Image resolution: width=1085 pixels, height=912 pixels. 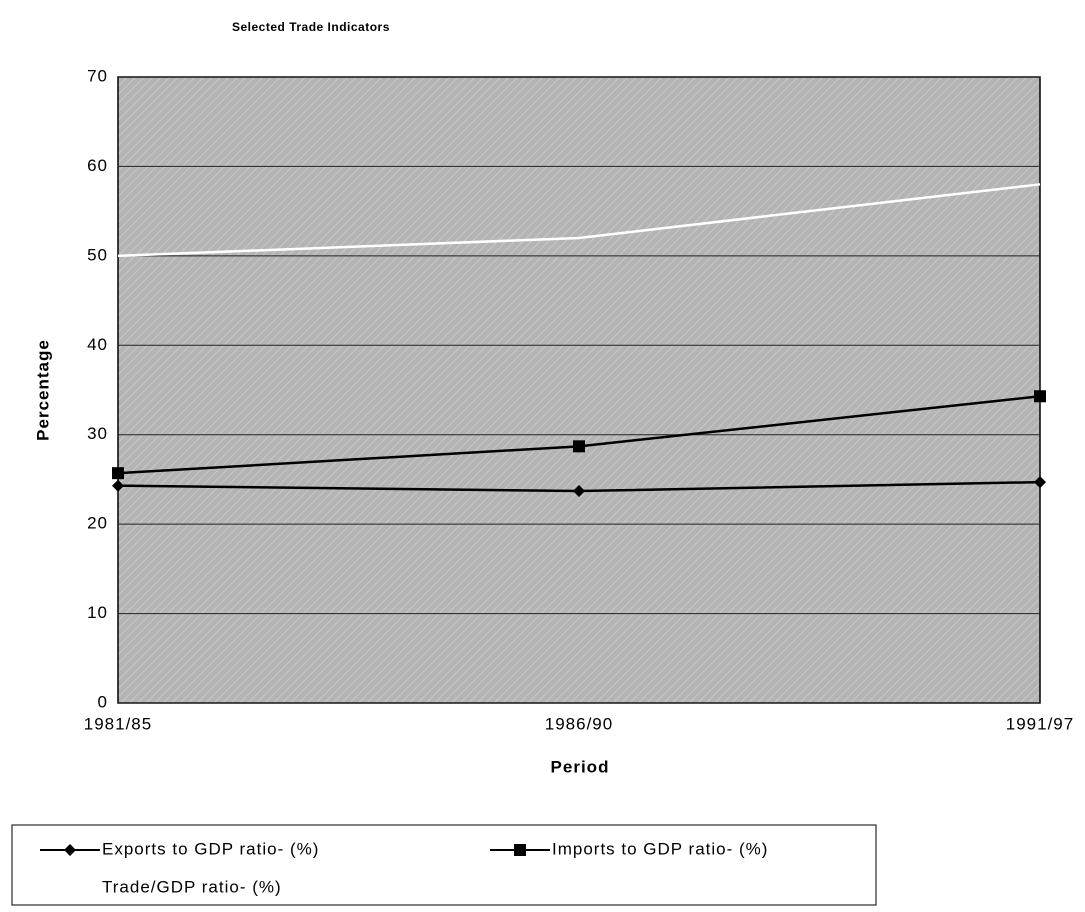 What do you see at coordinates (210, 848) in the screenshot?
I see `legend-label: Exports to GDP ratio- (%)` at bounding box center [210, 848].